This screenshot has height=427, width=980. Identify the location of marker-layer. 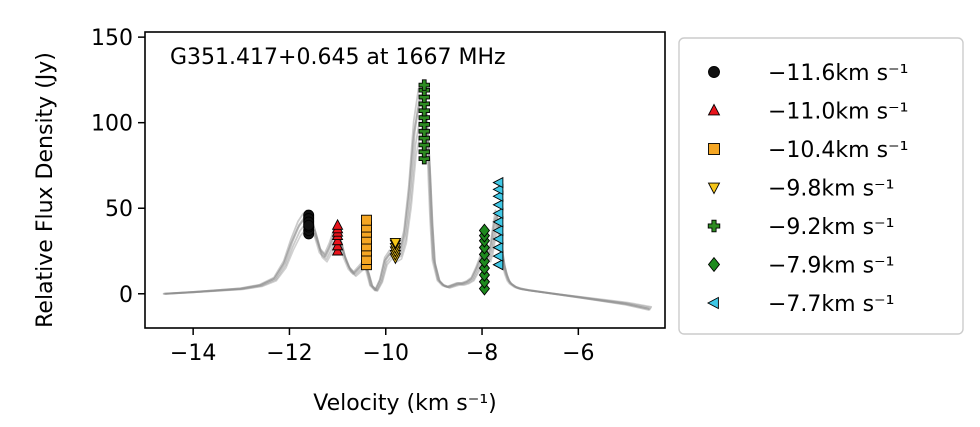
(403, 187).